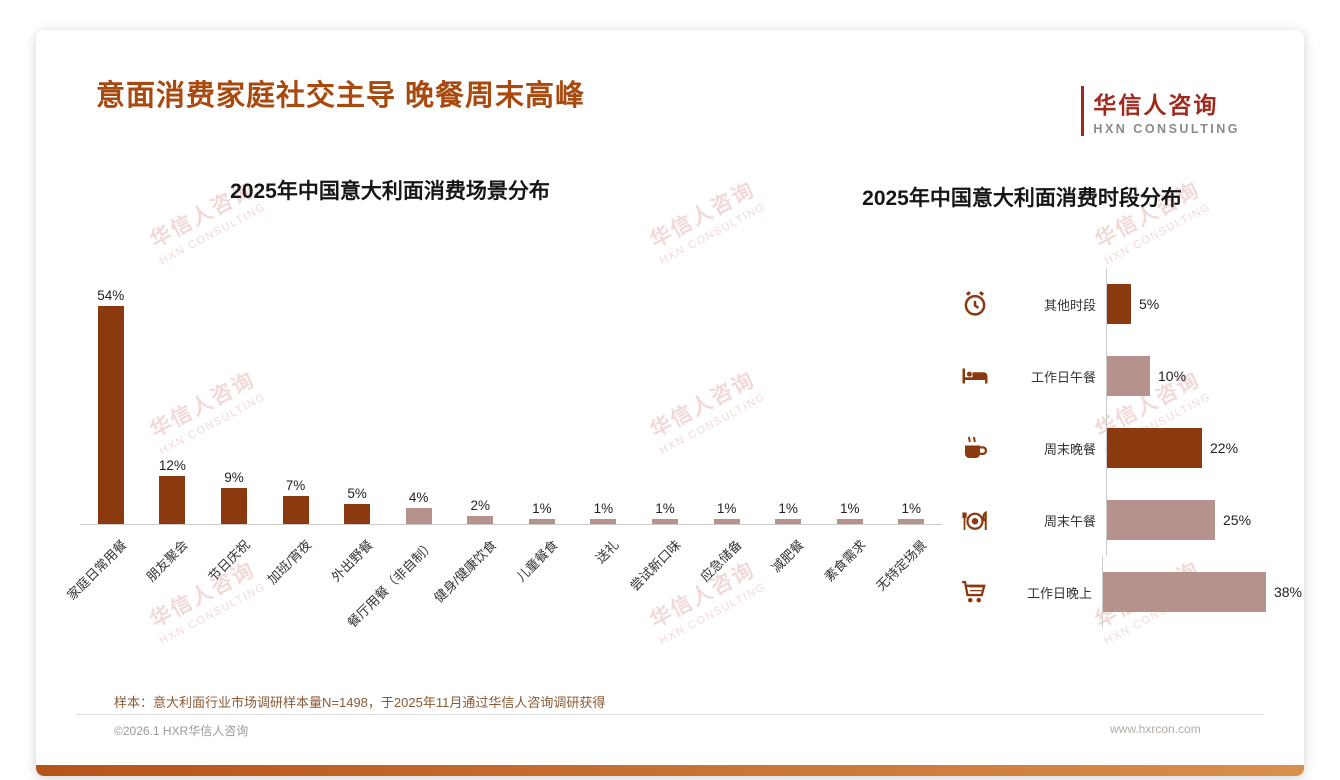 The width and height of the screenshot is (1340, 780). Describe the element at coordinates (357, 402) in the screenshot. I see `vbar-column: 5%` at that location.